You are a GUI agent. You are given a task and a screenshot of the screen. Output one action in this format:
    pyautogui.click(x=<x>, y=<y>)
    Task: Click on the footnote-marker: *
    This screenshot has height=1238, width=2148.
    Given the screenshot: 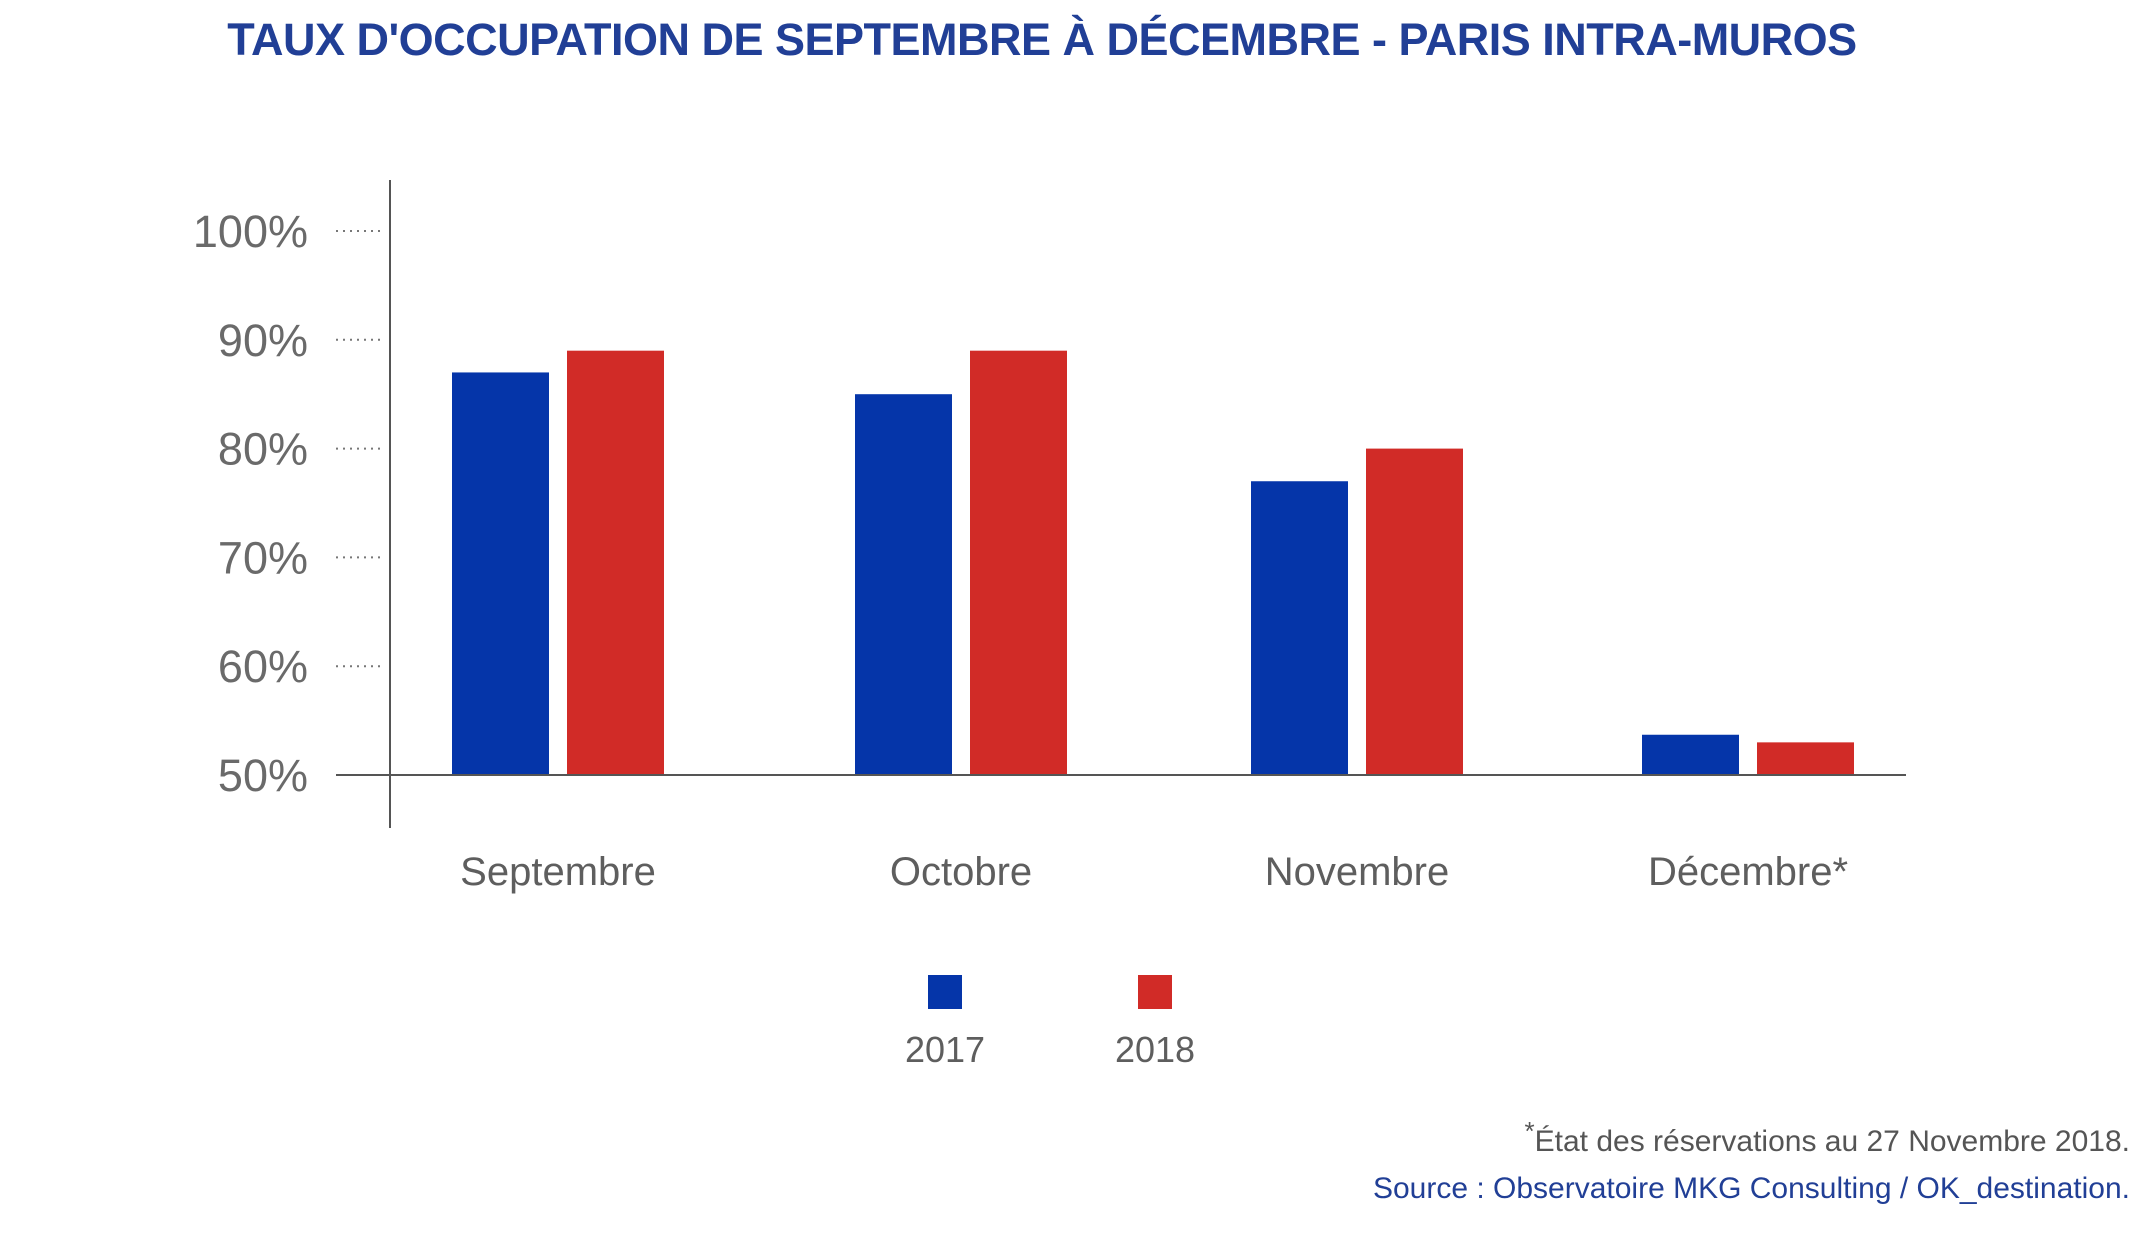 What is the action you would take?
    pyautogui.click(x=1529, y=1131)
    